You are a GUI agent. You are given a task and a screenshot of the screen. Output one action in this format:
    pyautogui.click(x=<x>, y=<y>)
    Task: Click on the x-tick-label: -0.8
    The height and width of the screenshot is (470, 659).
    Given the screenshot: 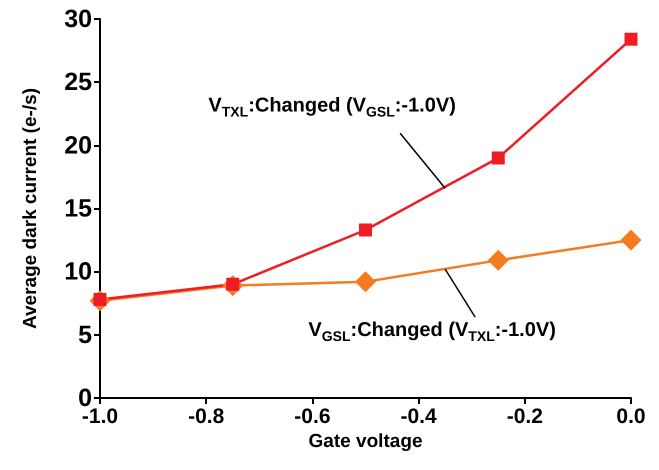 What is the action you would take?
    pyautogui.click(x=206, y=416)
    